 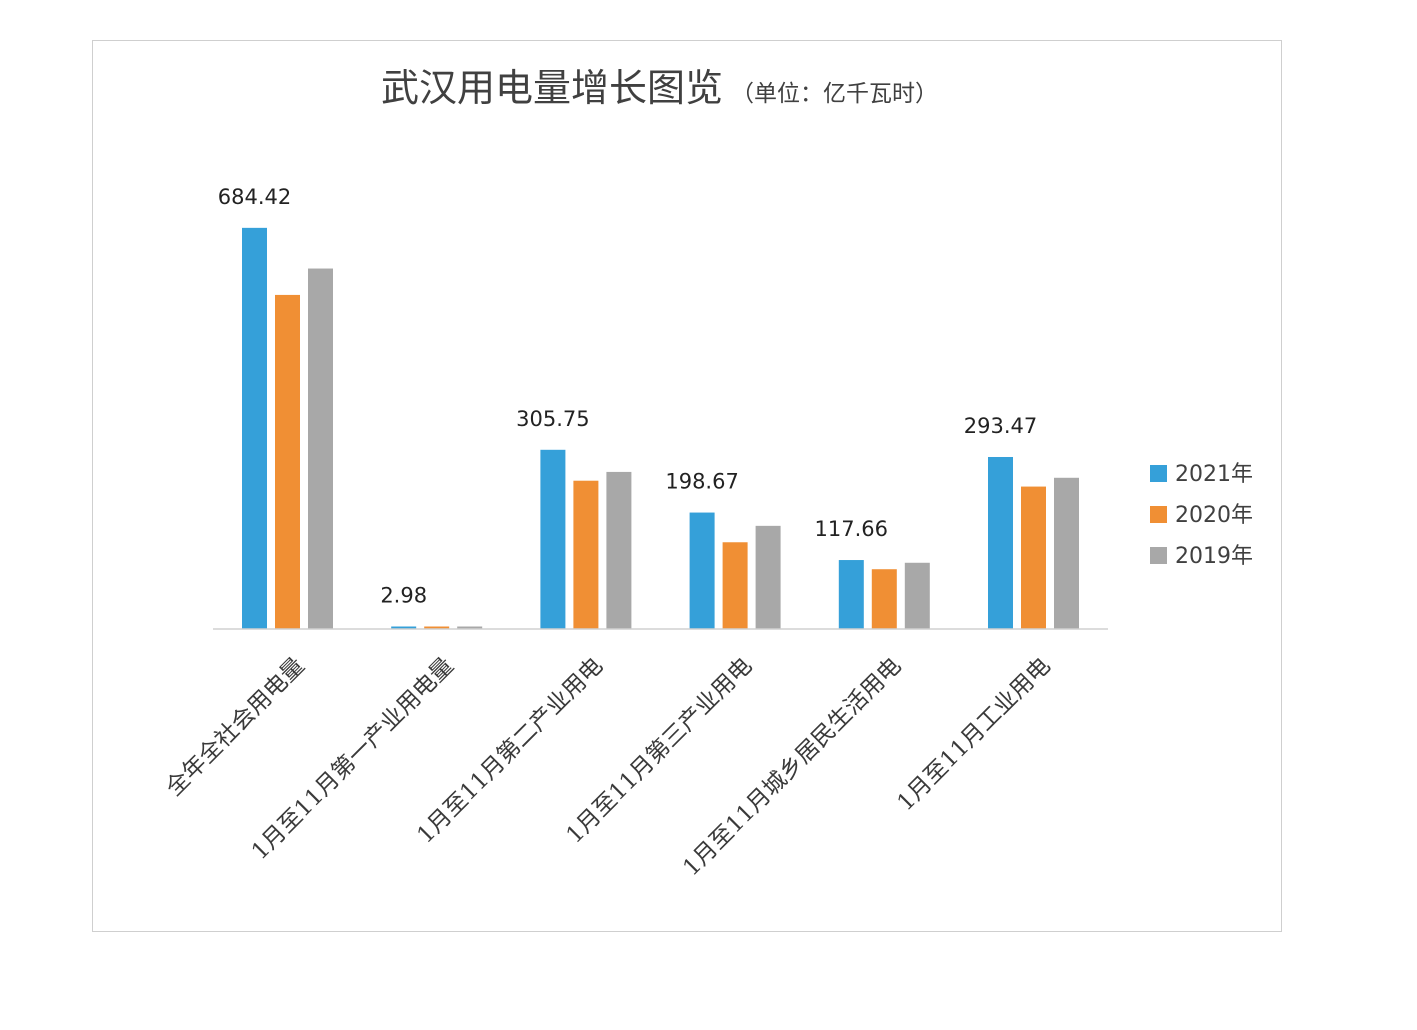 I want to click on bar-2019年-3, so click(x=768, y=577).